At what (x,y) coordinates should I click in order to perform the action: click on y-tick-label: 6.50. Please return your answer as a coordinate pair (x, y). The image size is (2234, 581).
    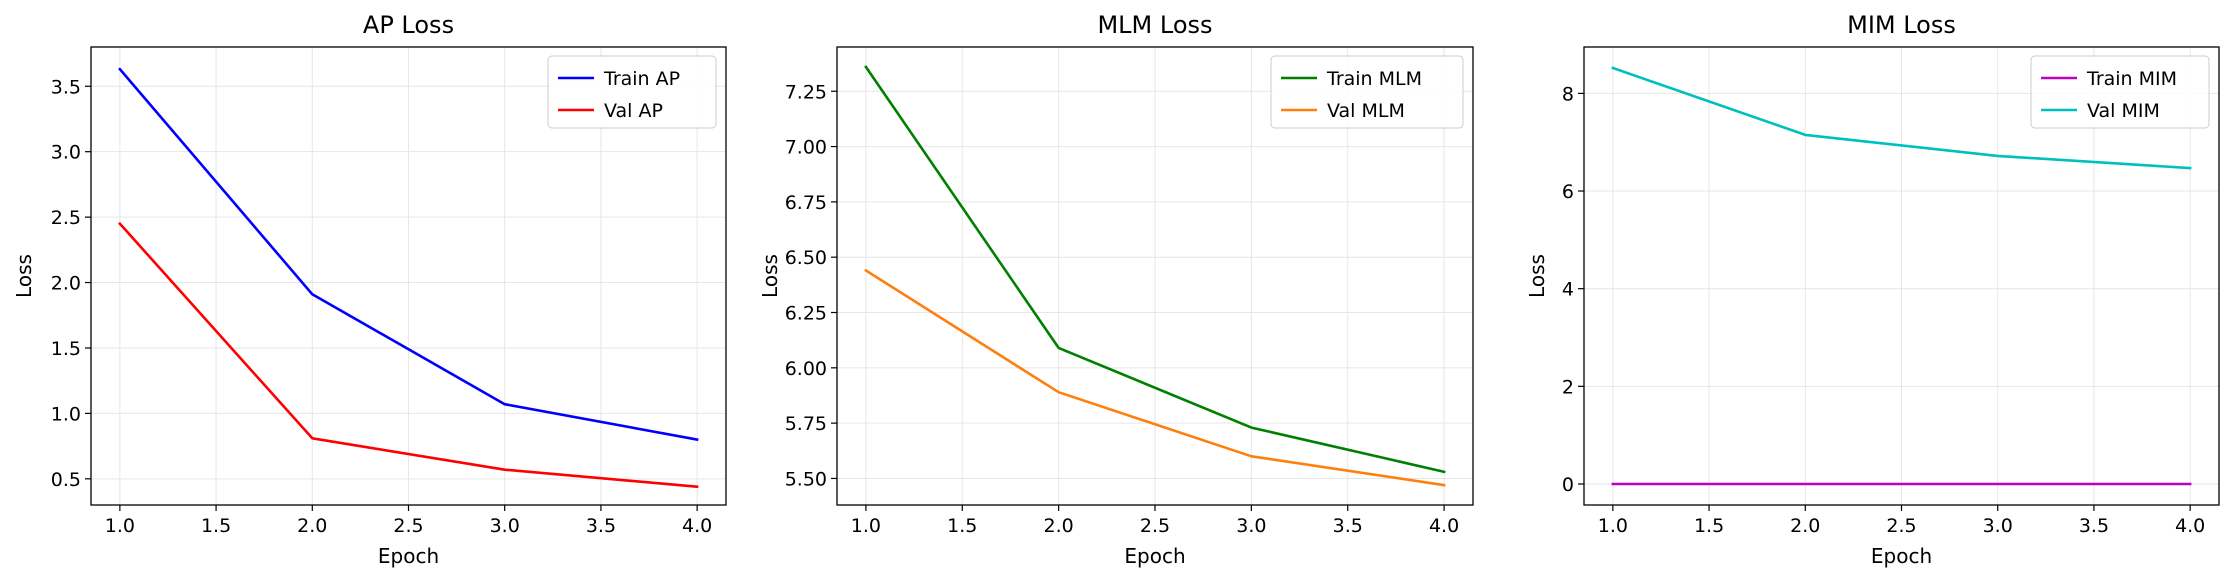
    Looking at the image, I should click on (806, 258).